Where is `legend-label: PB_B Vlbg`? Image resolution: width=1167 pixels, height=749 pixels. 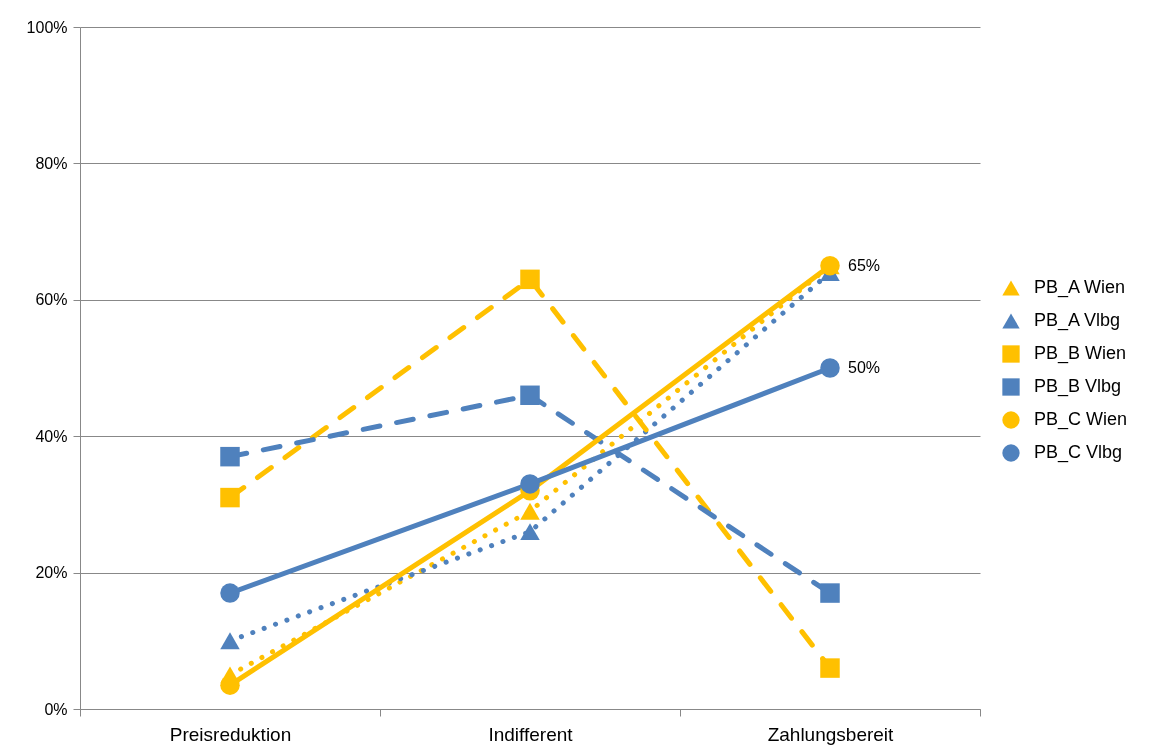
legend-label: PB_B Vlbg is located at coordinates (1078, 386).